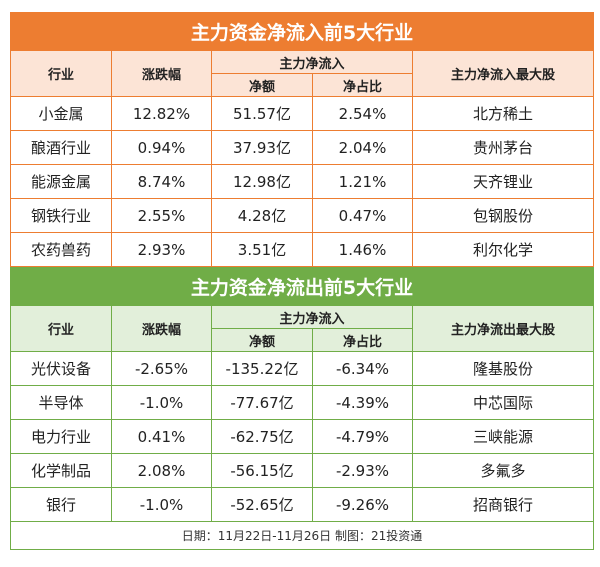 This screenshot has height=567, width=600. Describe the element at coordinates (262, 436) in the screenshot. I see `cell-amount: -62.75亿` at that location.